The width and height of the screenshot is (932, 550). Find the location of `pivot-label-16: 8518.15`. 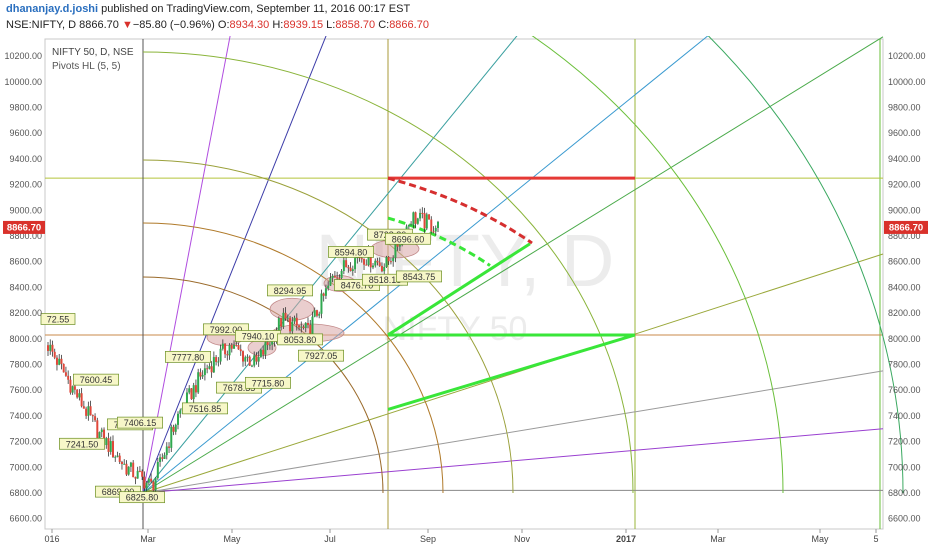

pivot-label-16: 8518.15 is located at coordinates (385, 280).